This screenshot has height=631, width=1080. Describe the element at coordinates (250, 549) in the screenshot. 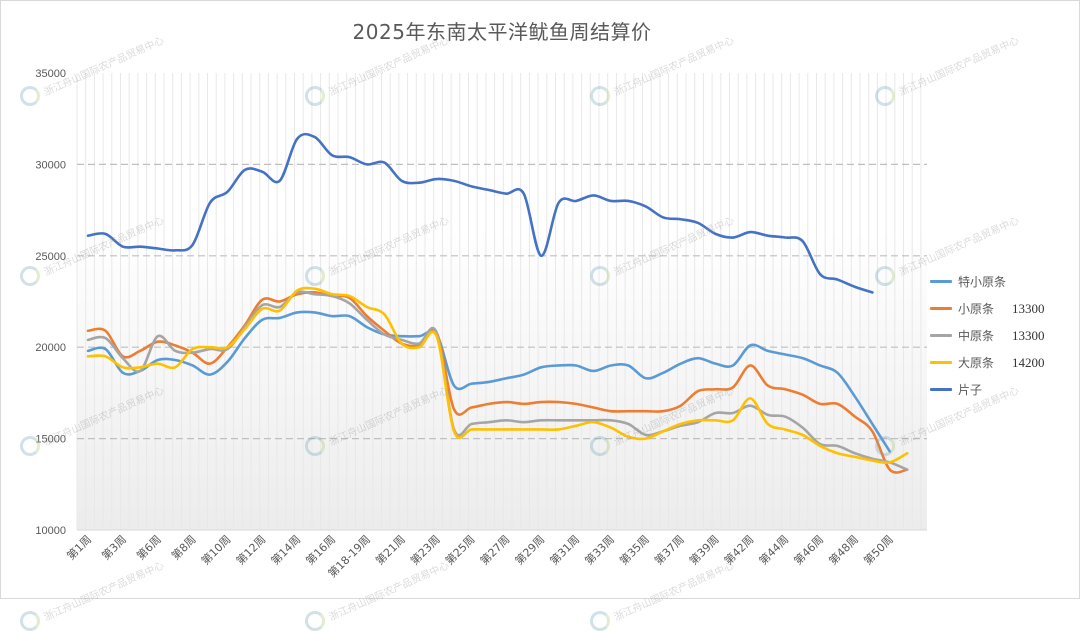

I see `svg-text: 第12周` at that location.